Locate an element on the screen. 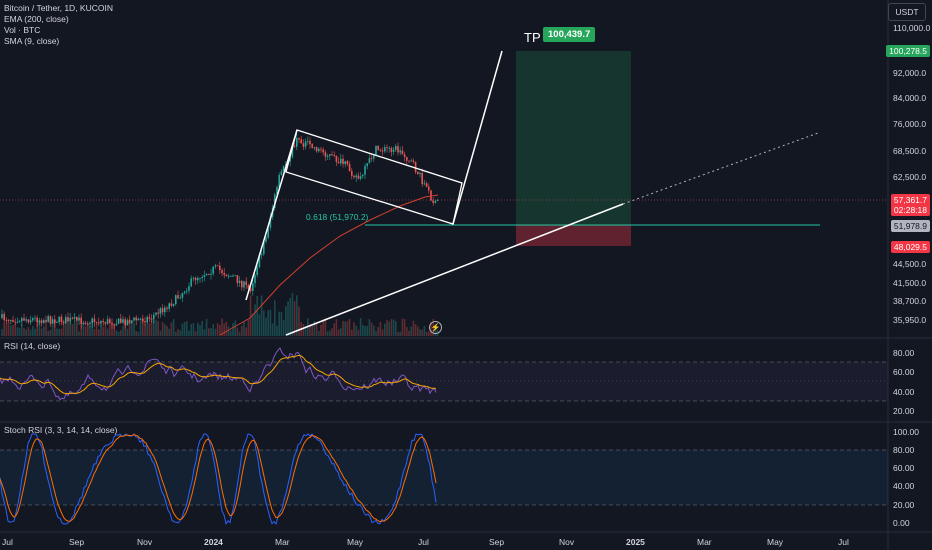  stoch-tick: 80.00 is located at coordinates (904, 450).